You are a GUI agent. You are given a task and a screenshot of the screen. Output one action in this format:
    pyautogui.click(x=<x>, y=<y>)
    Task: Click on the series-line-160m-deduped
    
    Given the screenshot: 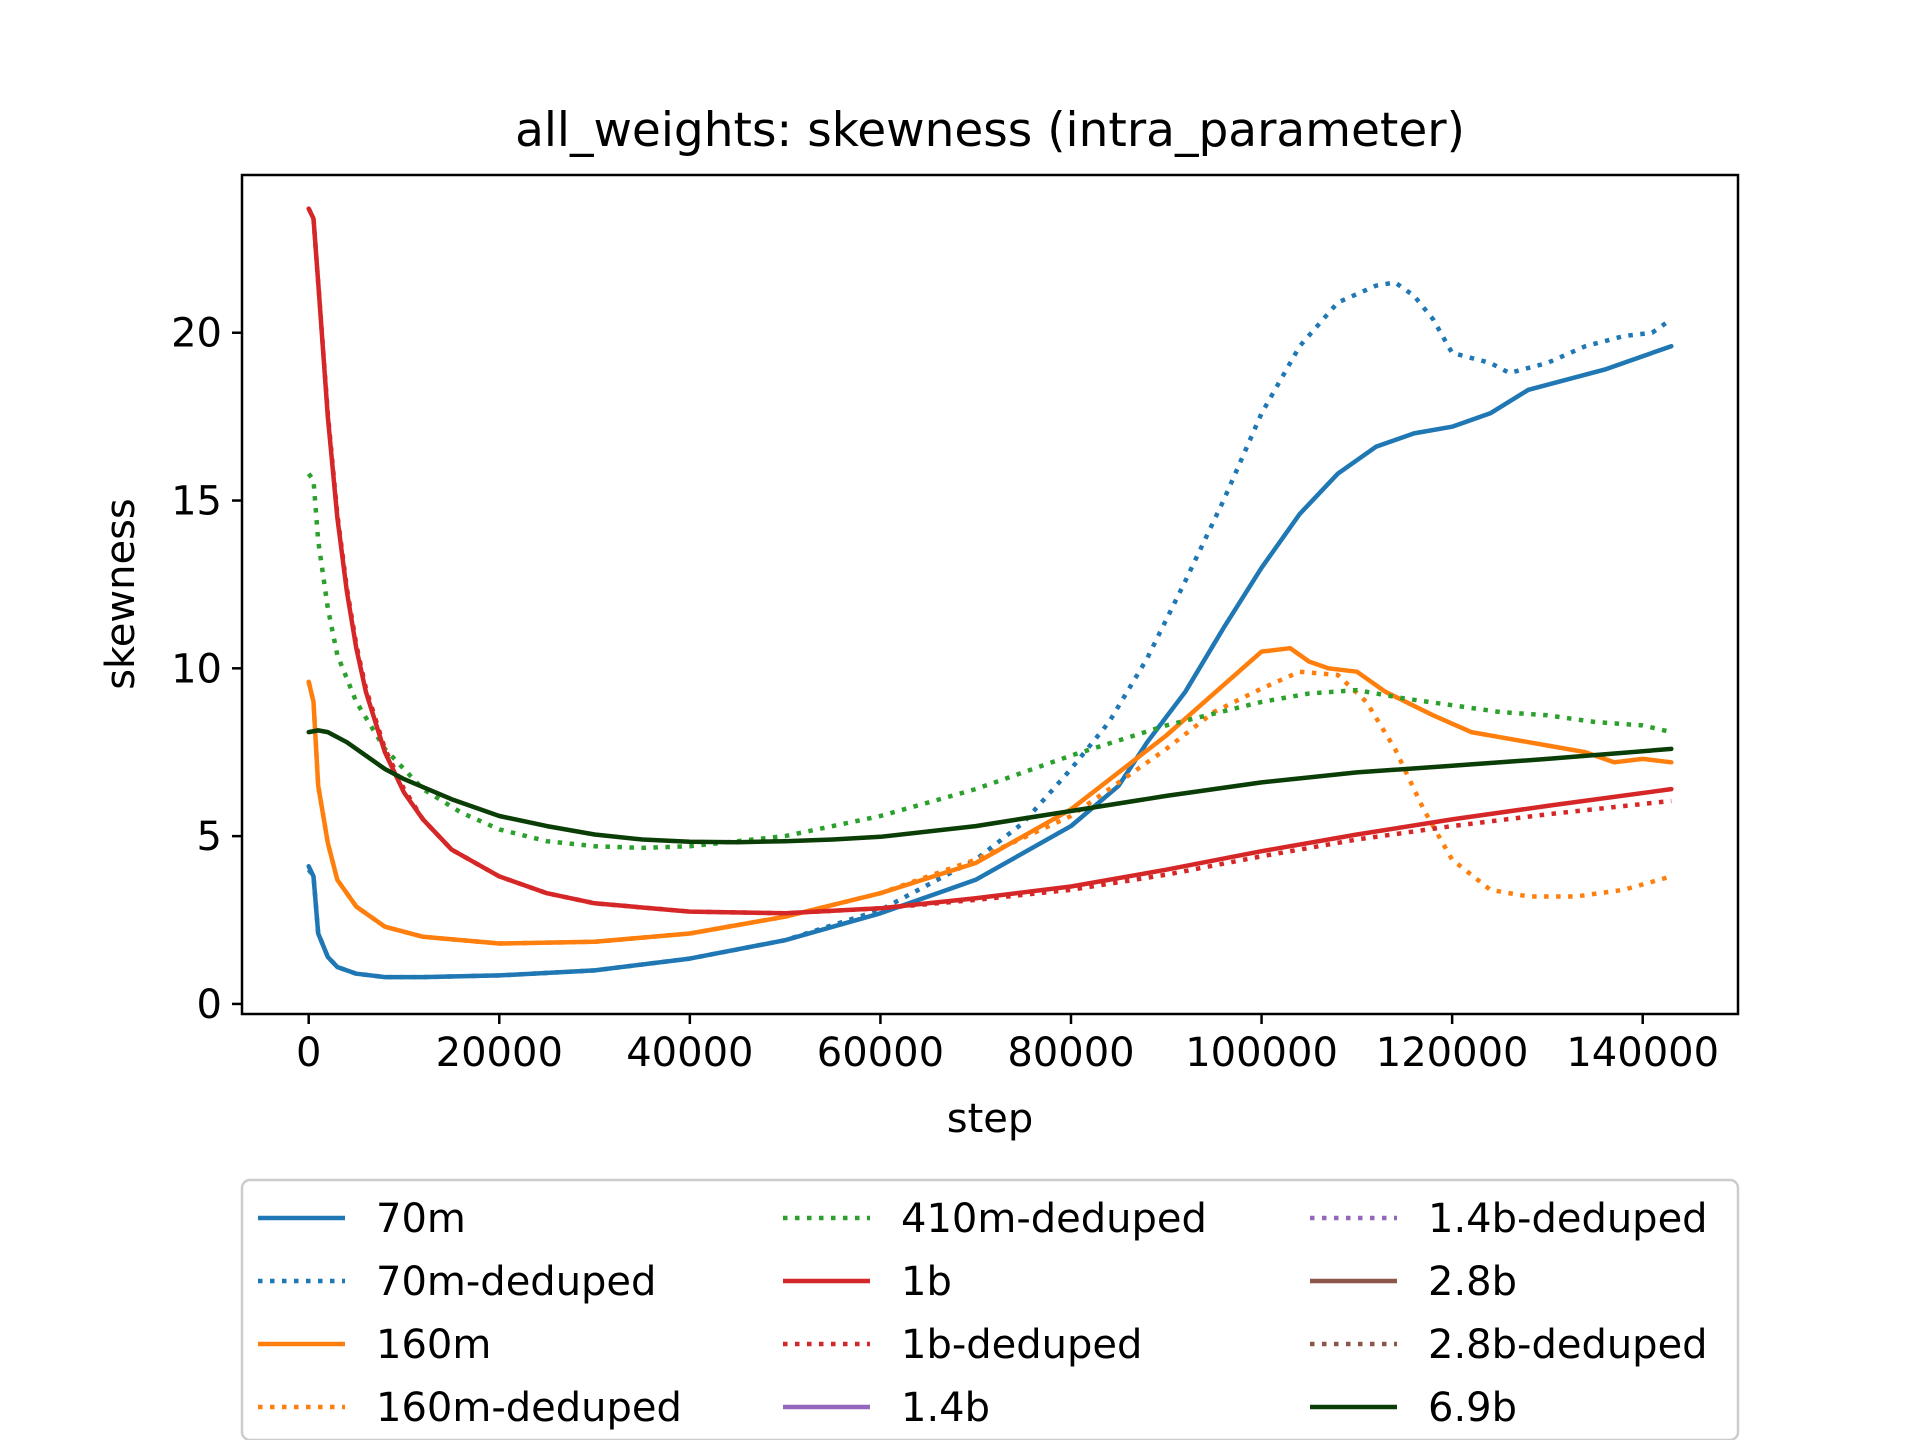 What is the action you would take?
    pyautogui.click(x=989, y=807)
    